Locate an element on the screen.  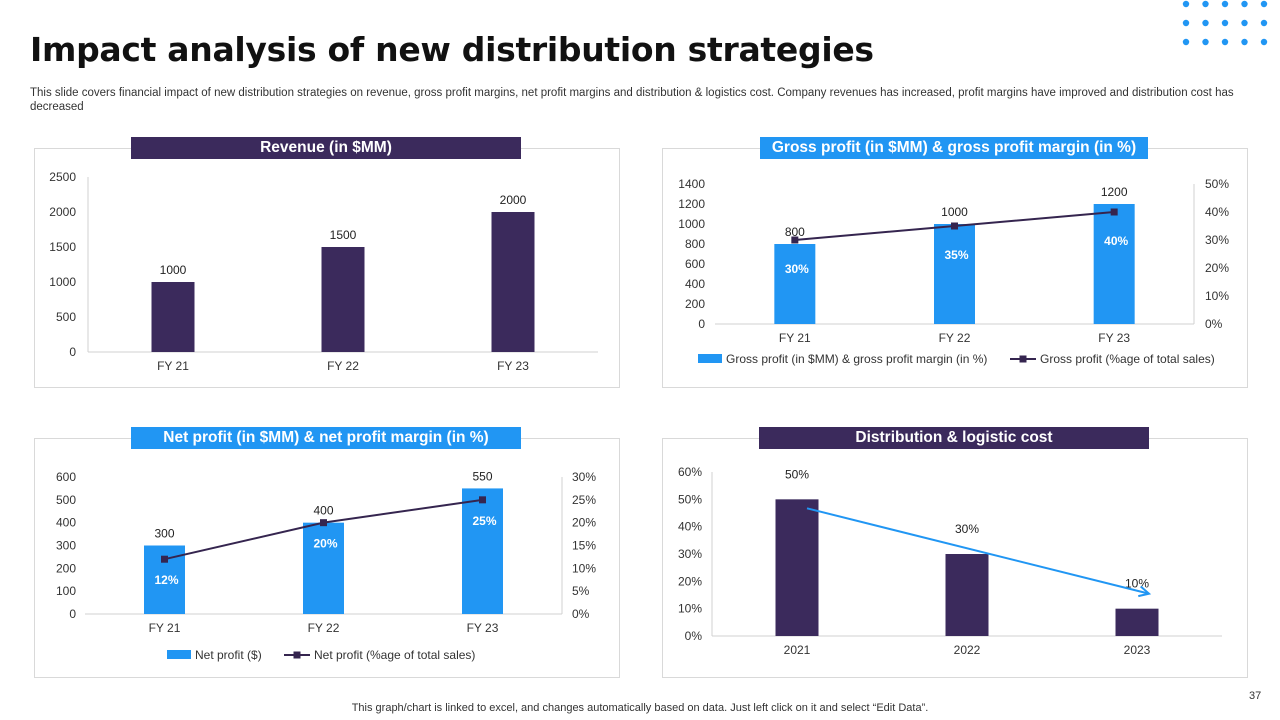
legend-swatch-bar is located at coordinates (710, 358).